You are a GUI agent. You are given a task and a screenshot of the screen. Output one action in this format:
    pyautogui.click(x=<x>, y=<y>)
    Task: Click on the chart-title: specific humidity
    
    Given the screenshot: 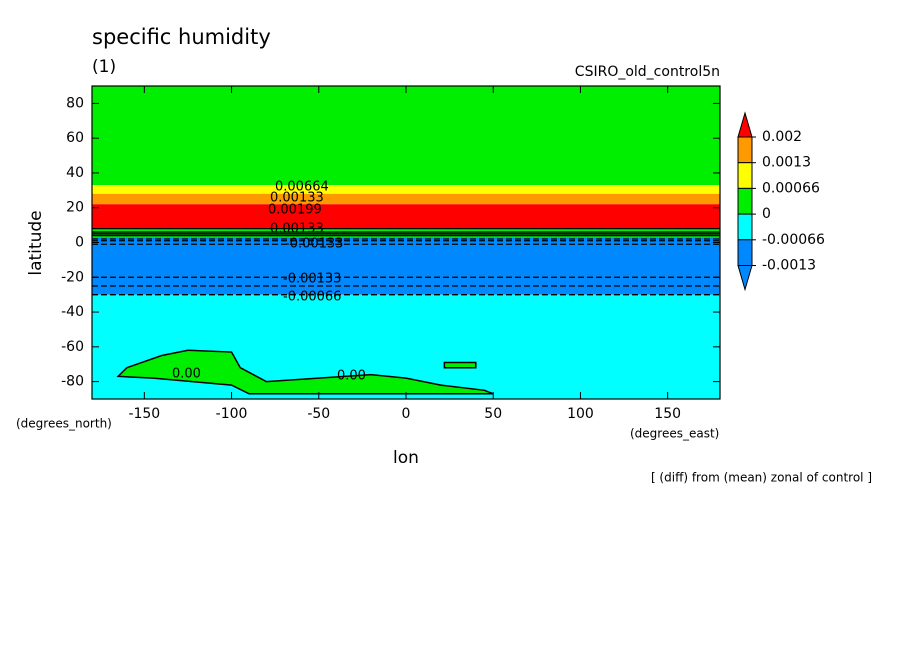 What is the action you would take?
    pyautogui.click(x=181, y=37)
    